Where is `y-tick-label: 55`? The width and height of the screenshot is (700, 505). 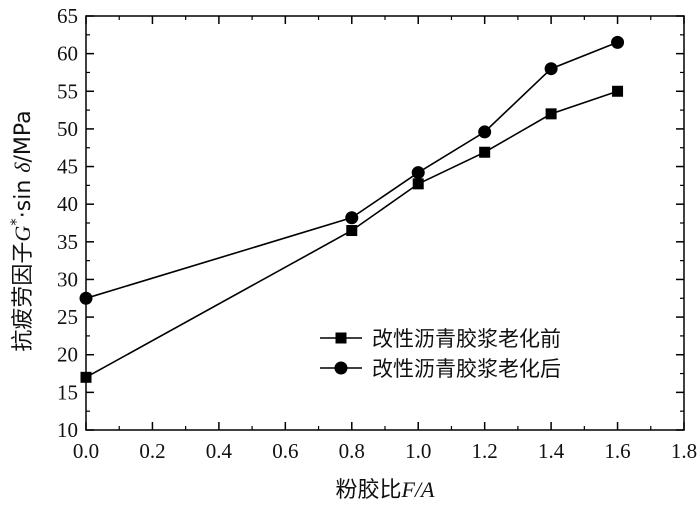 y-tick-label: 55 is located at coordinates (67, 91).